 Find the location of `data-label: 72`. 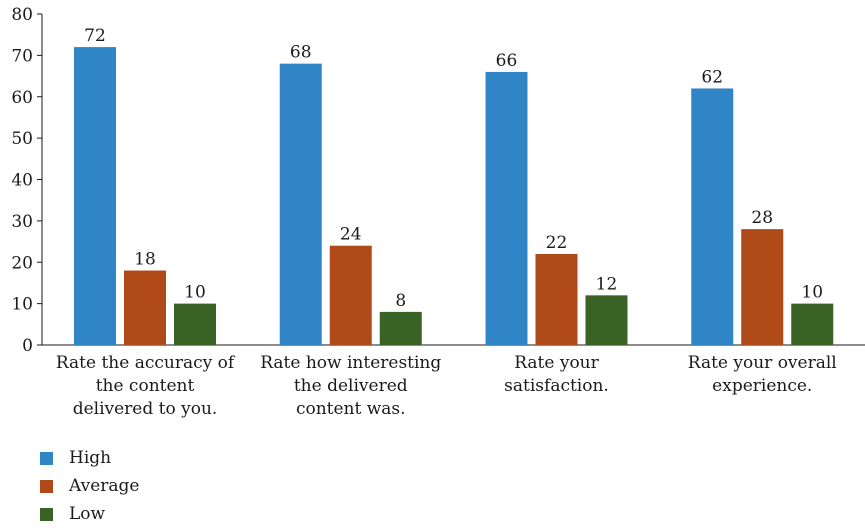

data-label: 72 is located at coordinates (95, 36).